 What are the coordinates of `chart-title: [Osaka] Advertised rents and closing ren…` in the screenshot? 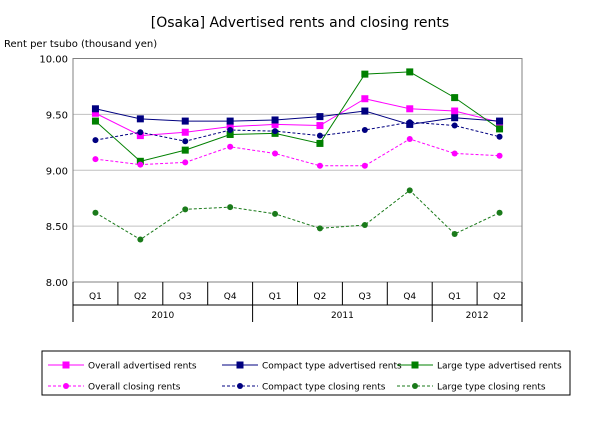 It's located at (300, 23).